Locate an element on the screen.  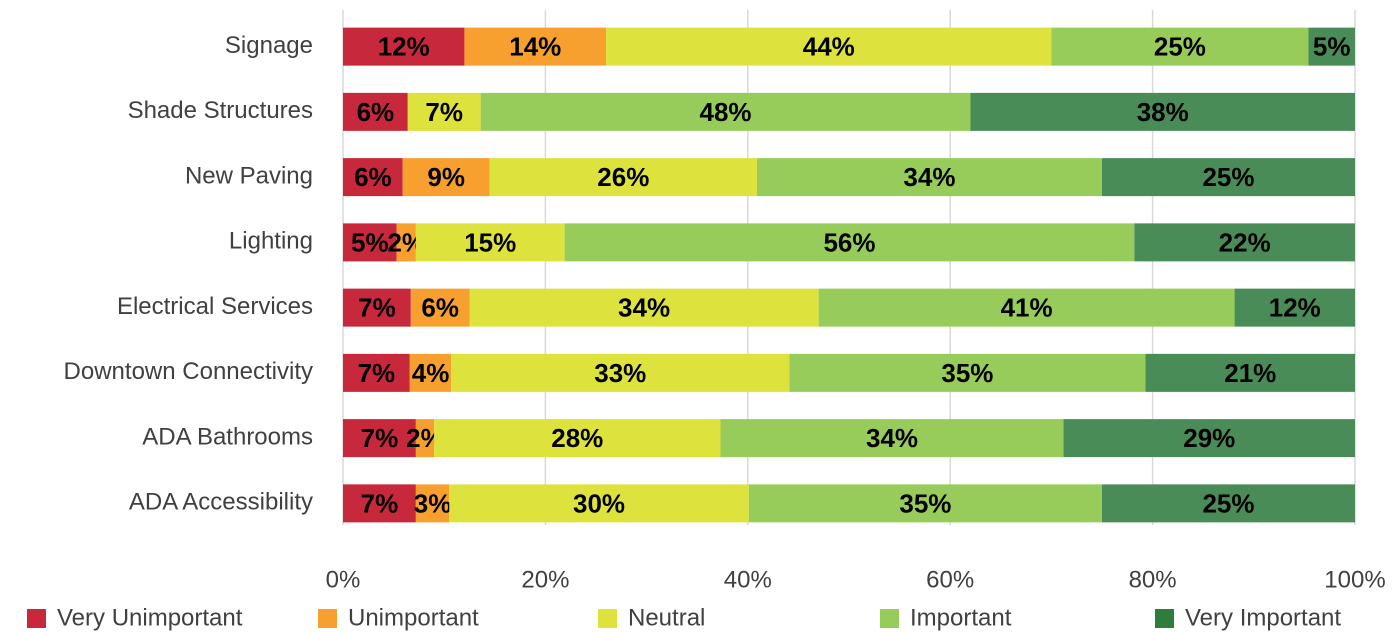
category-label: Downtown Connectivity is located at coordinates (188, 371).